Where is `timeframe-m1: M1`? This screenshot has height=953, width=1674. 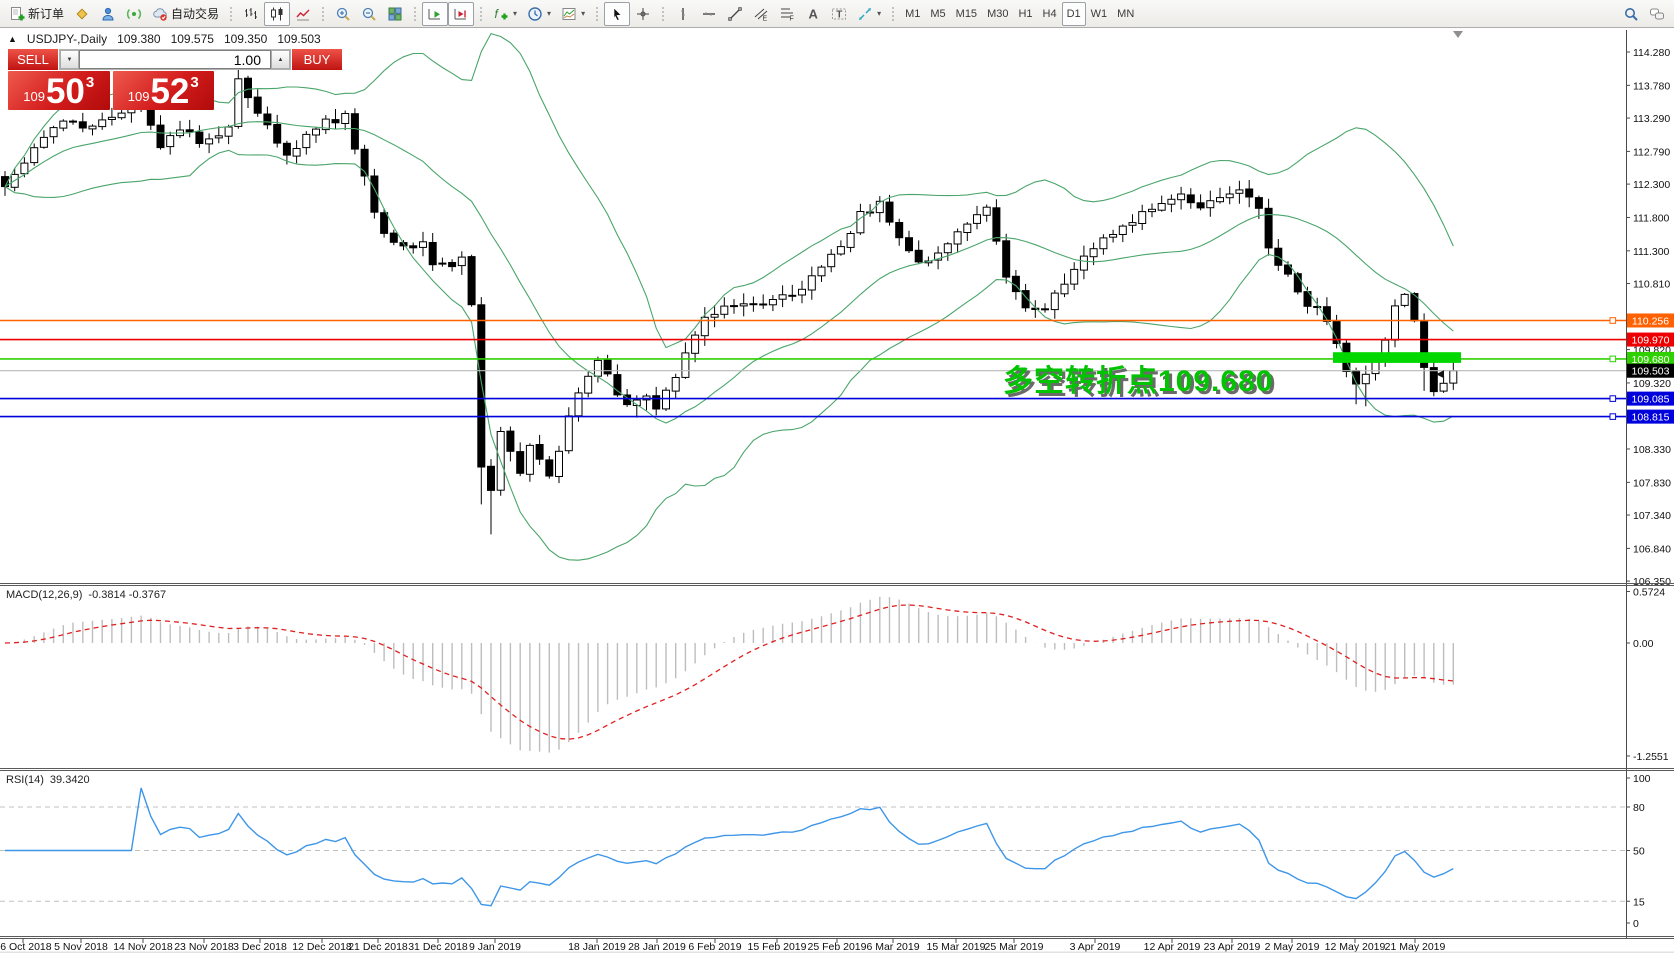
timeframe-m1: M1 is located at coordinates (912, 14).